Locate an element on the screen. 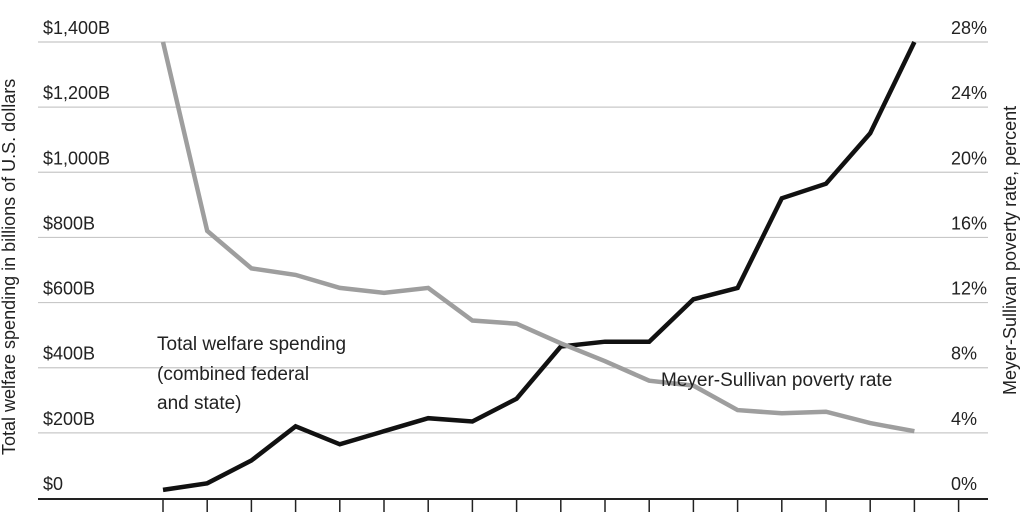 This screenshot has height=512, width=1024. left-tick-label: $1,200B is located at coordinates (76, 93).